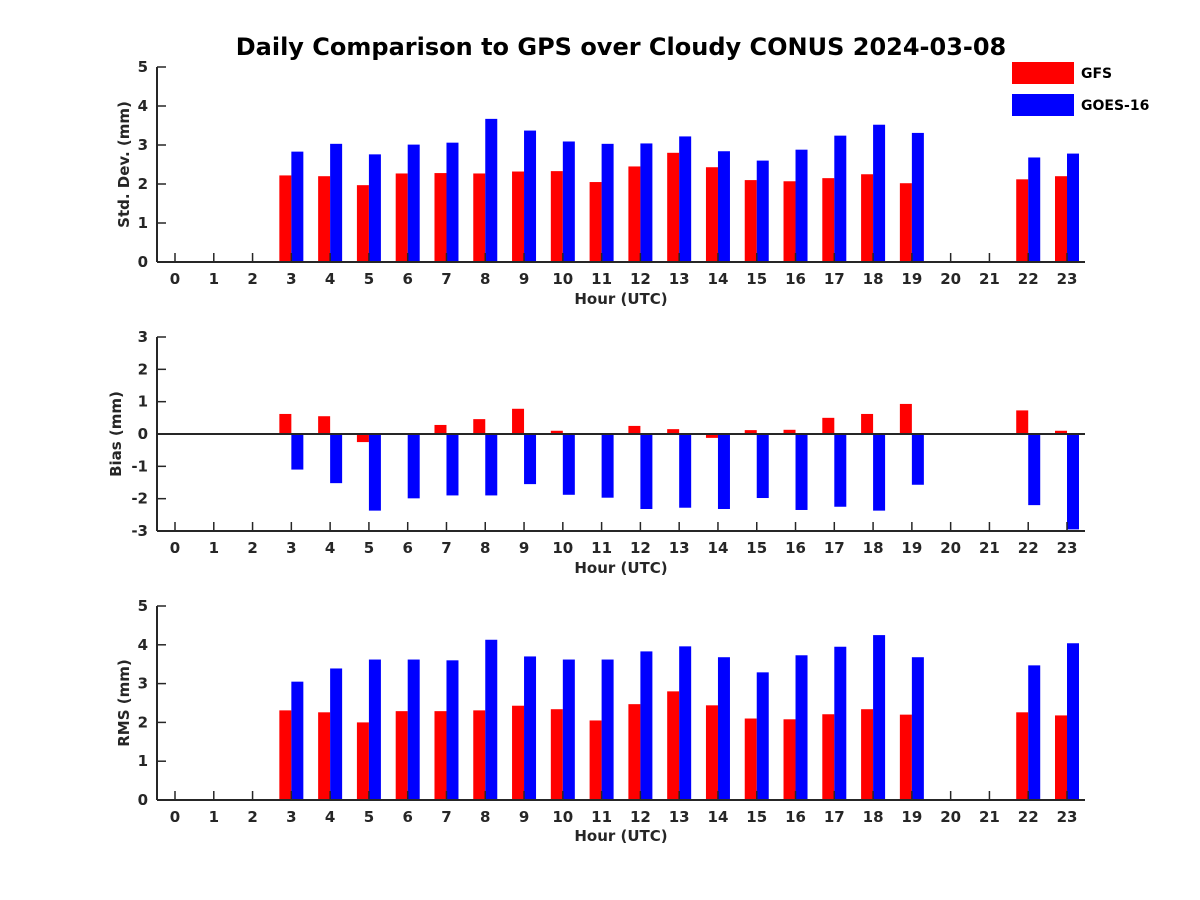 The width and height of the screenshot is (1200, 900). I want to click on x-tick-label-rms: 2, so click(252, 817).